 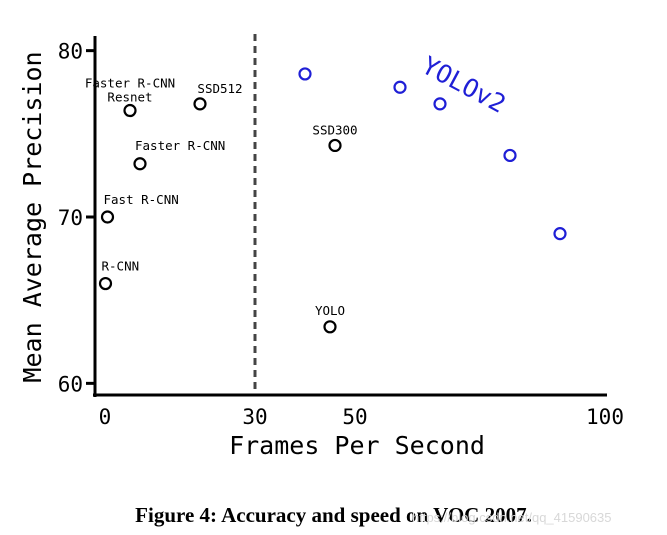 What do you see at coordinates (32, 216) in the screenshot?
I see `y-axis-title: Mean Average Precision` at bounding box center [32, 216].